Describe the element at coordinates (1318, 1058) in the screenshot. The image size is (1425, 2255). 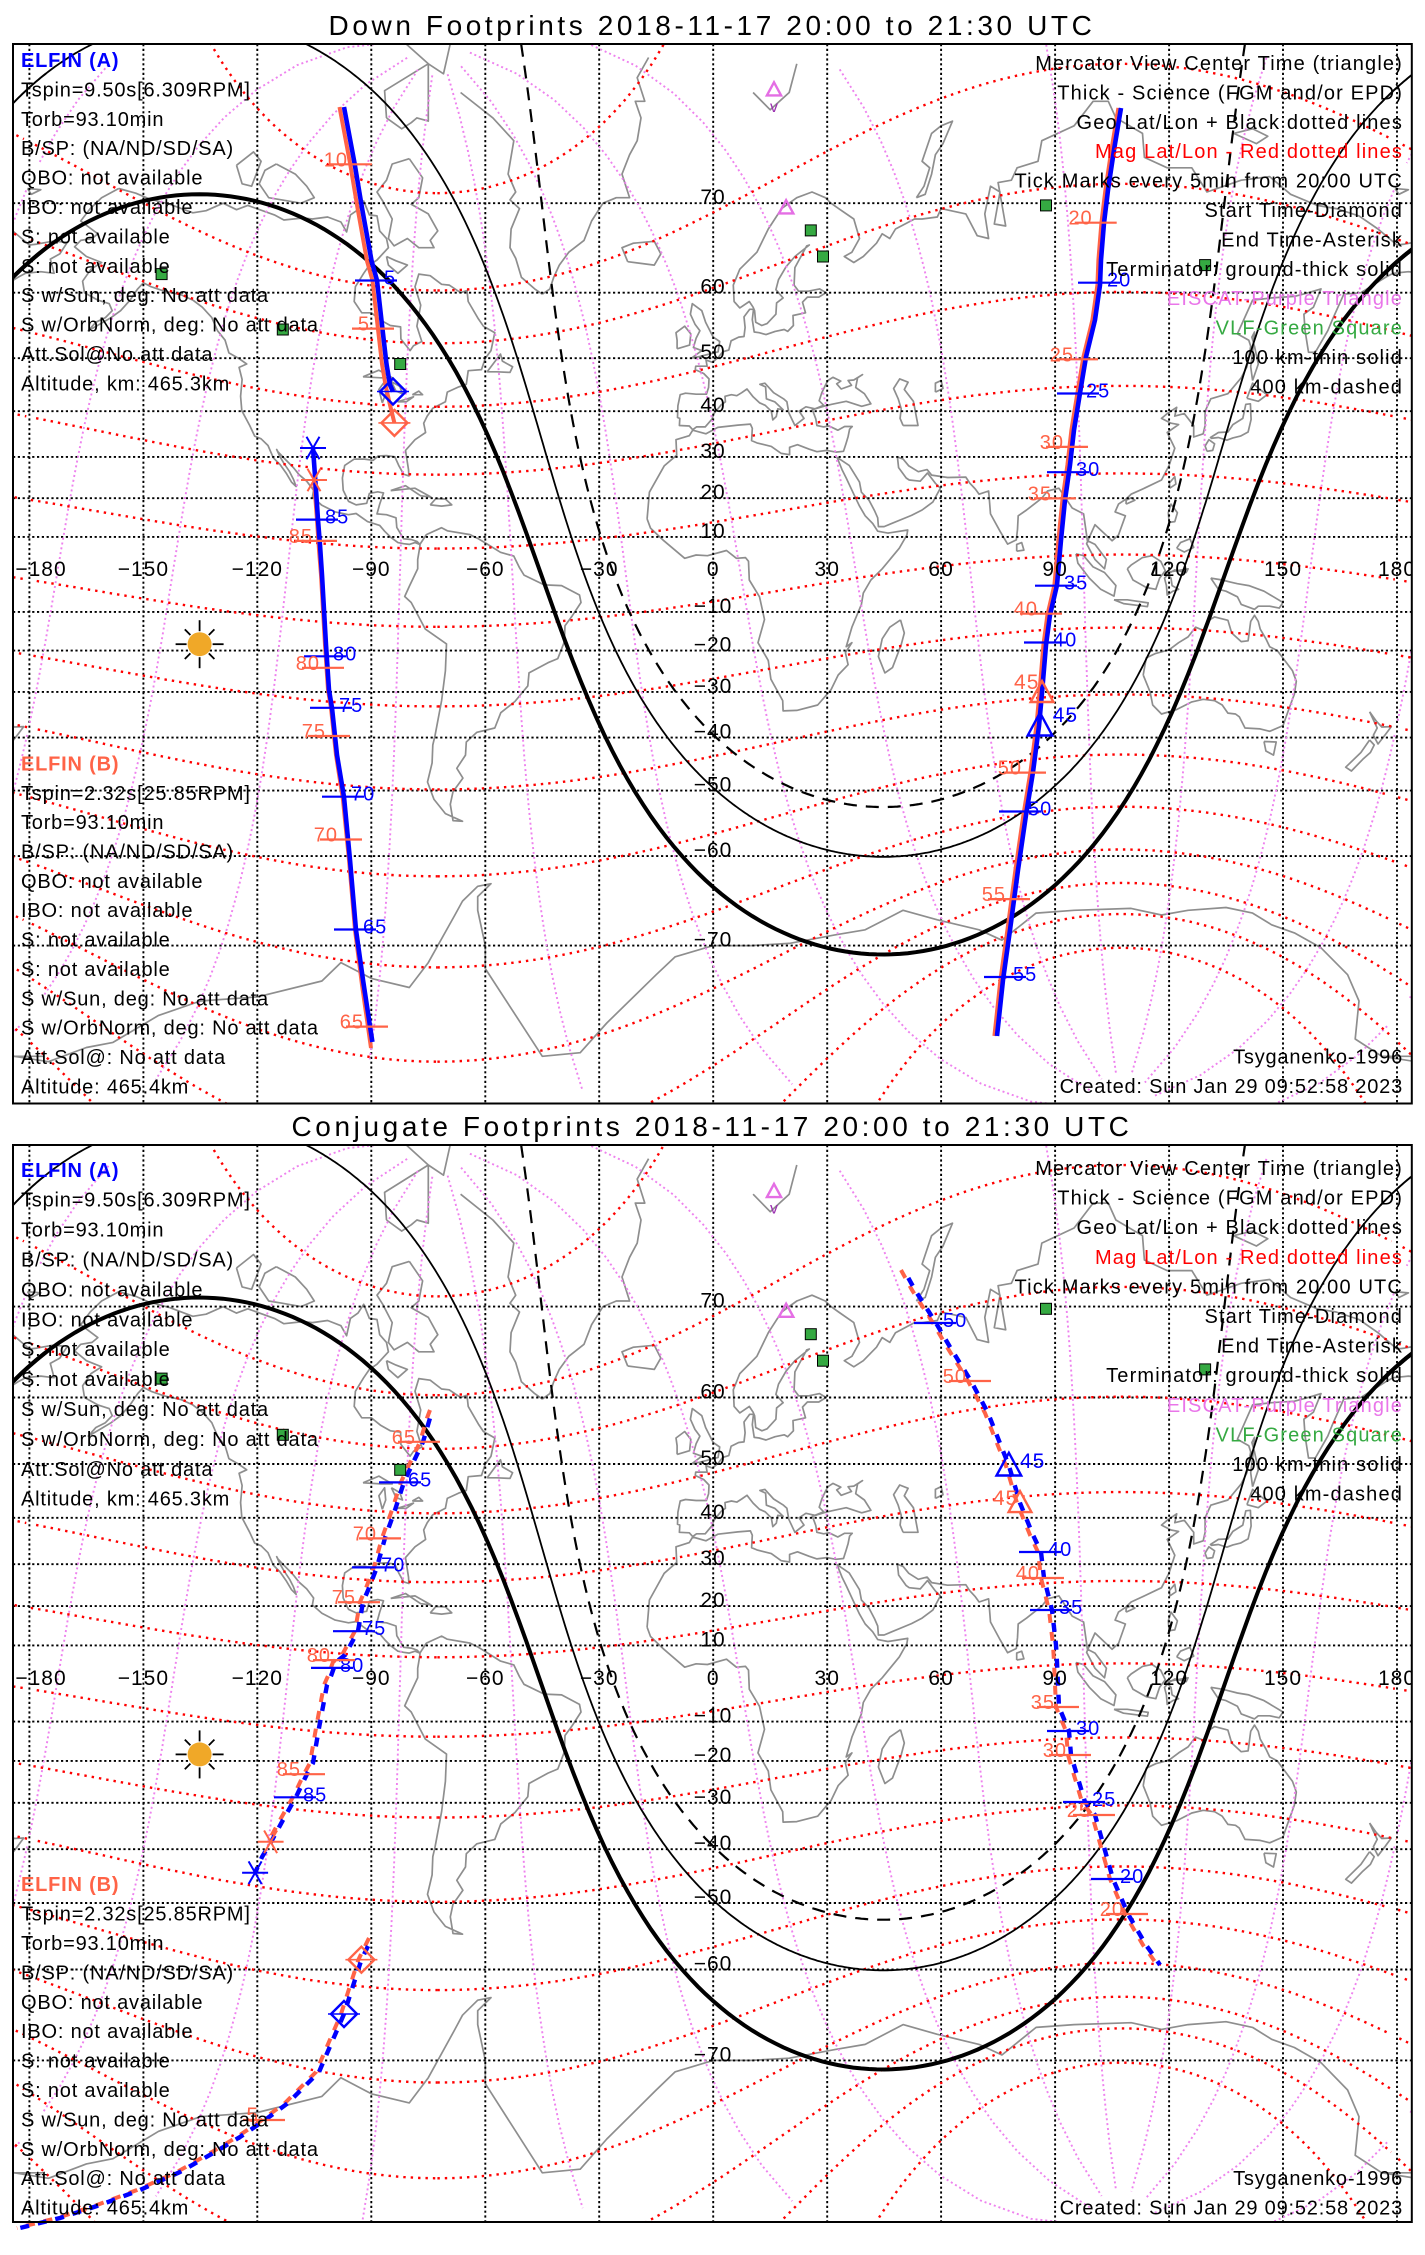
I see `svg-text: Tsyganenko-1996` at that location.